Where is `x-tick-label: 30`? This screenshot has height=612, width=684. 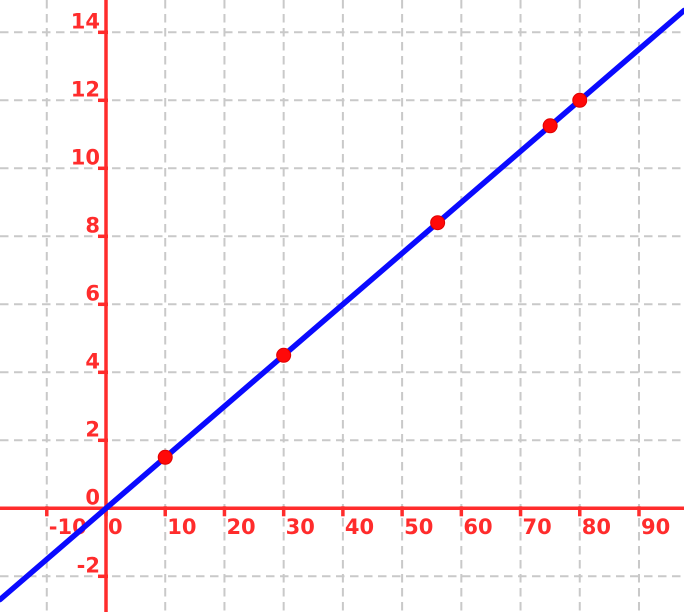
x-tick-label: 30 is located at coordinates (300, 527).